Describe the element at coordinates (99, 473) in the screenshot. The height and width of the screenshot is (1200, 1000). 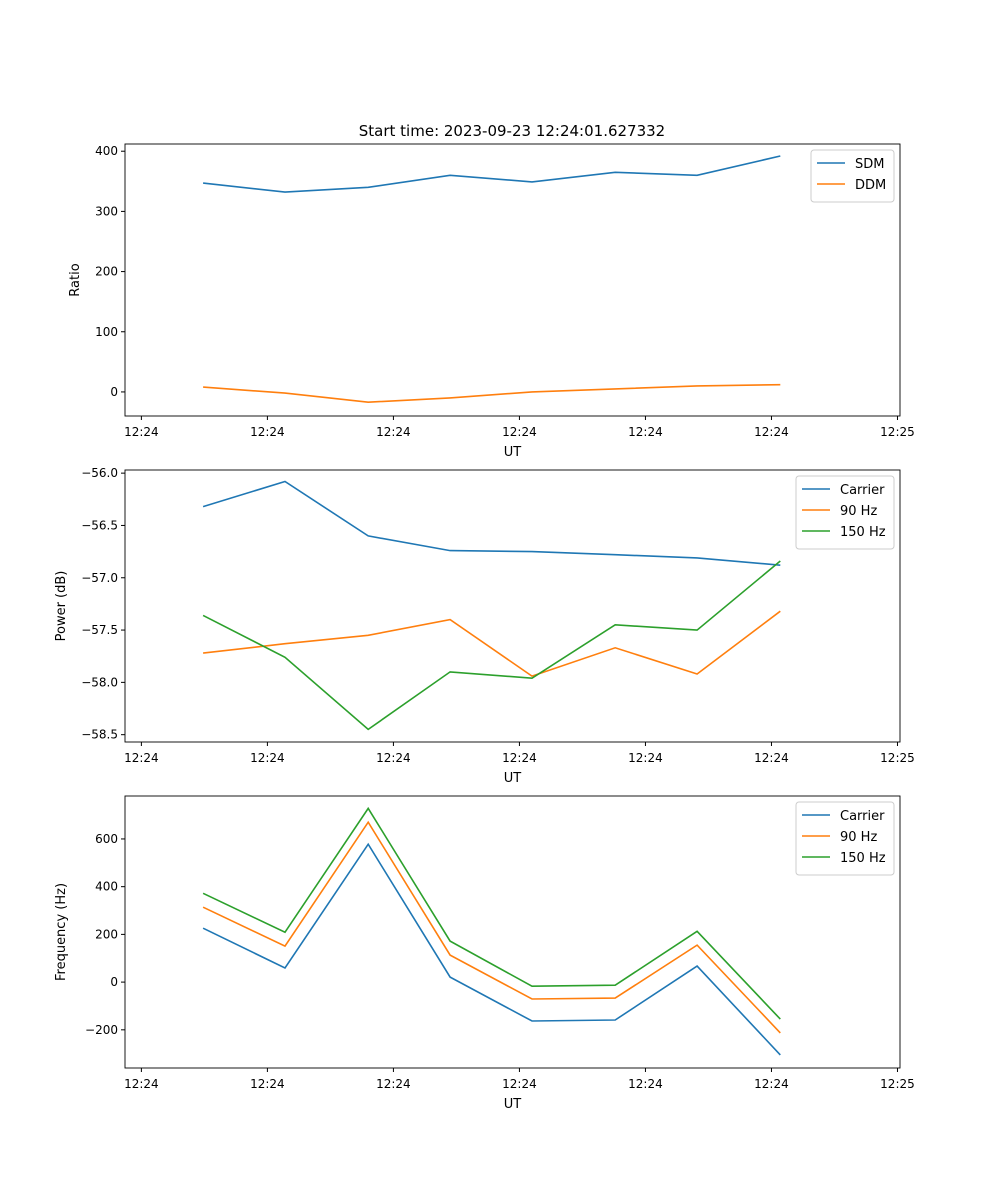
I see `y-tick-label: −56.0` at that location.